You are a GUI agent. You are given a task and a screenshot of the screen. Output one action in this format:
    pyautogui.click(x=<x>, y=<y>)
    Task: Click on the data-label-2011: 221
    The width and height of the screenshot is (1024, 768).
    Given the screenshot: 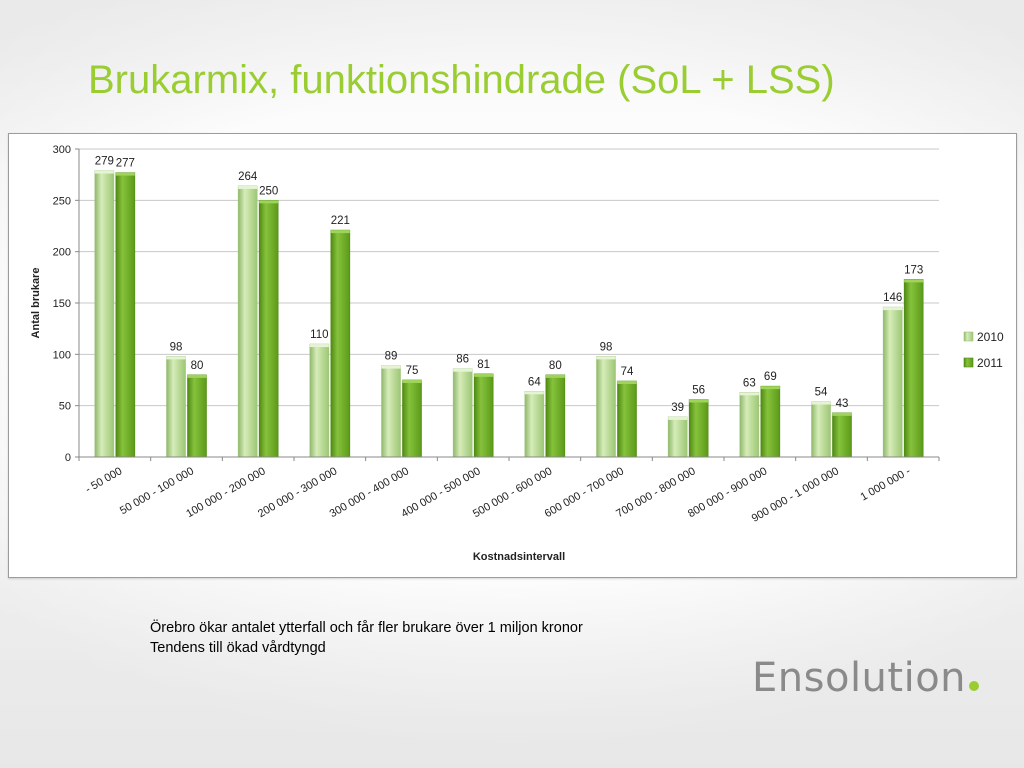 What is the action you would take?
    pyautogui.click(x=340, y=221)
    